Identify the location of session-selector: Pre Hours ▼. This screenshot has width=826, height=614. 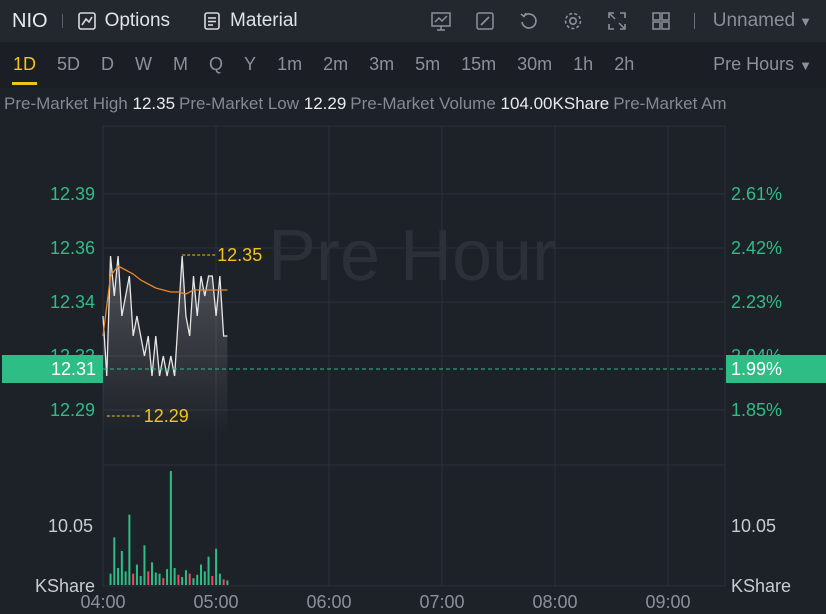
(762, 65).